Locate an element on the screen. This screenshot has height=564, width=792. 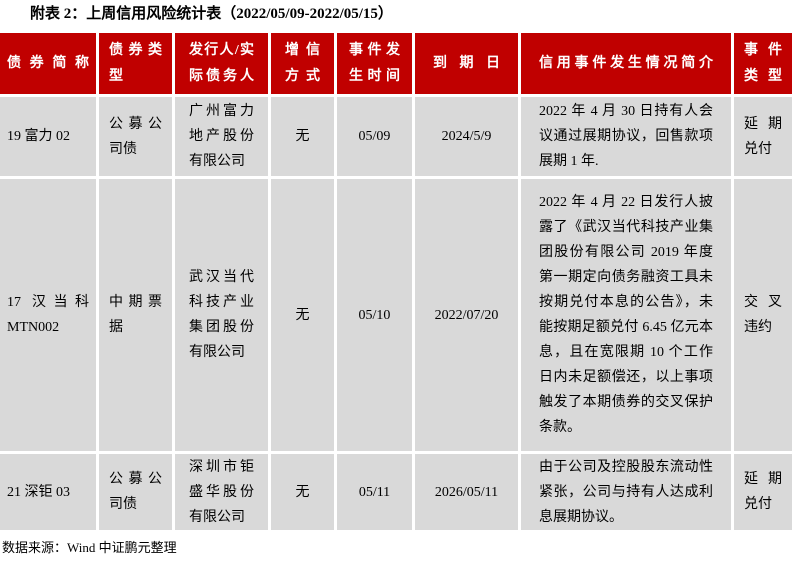
column-header-event-type: 事件类型 is located at coordinates (763, 63).